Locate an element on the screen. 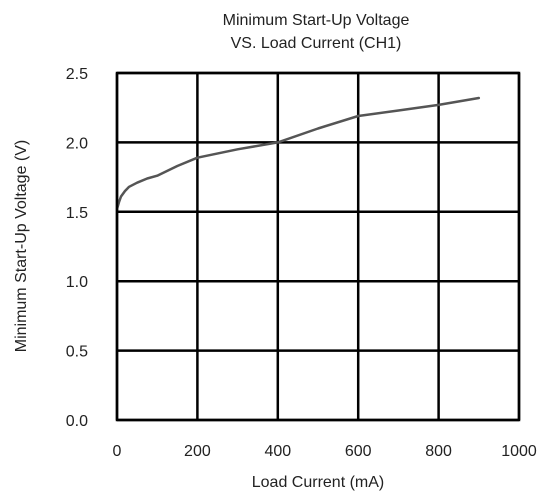 The image size is (548, 495). y-tick-label: 1.0 is located at coordinates (77, 282).